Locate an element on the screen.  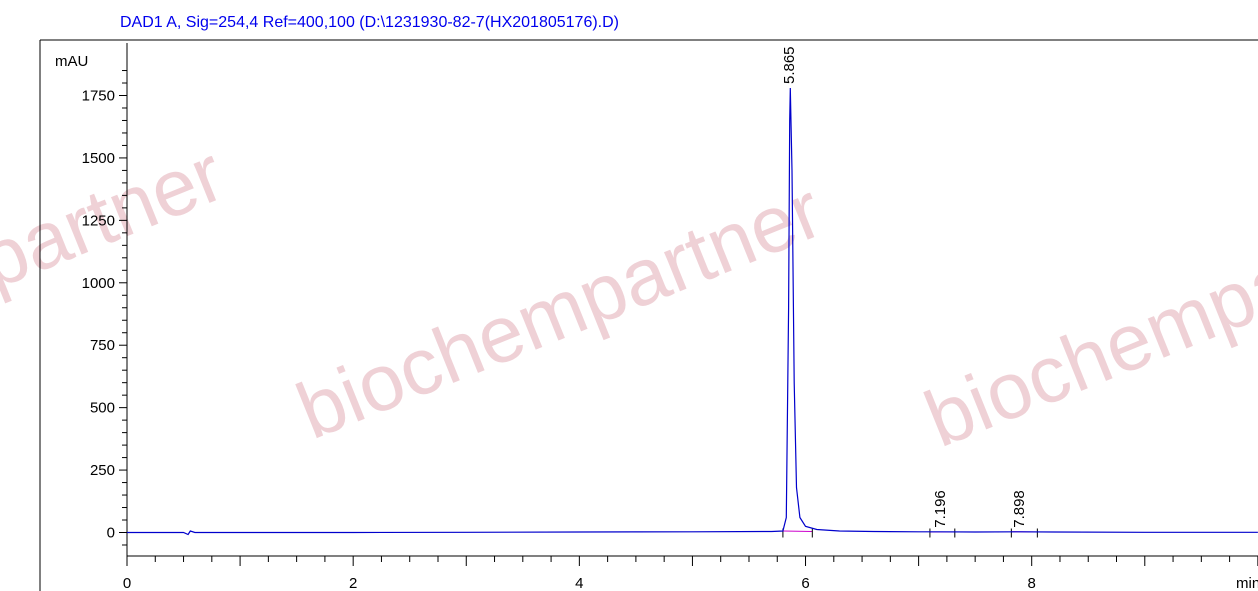
y-tick-label: 1250 is located at coordinates (98, 220).